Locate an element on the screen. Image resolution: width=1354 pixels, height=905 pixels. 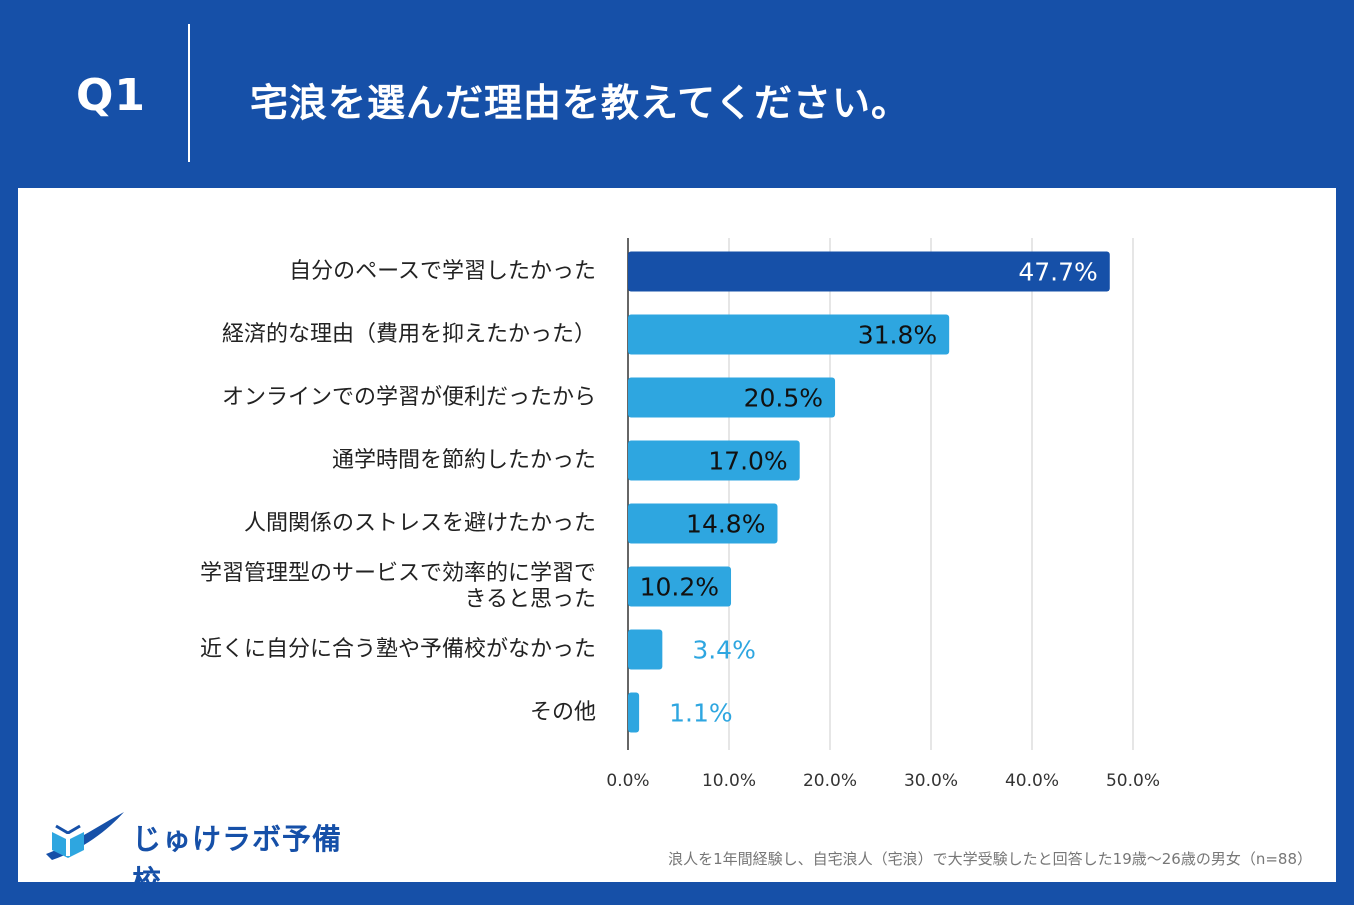
logo-text: じゅけラボ予備校 is located at coordinates (237, 860).